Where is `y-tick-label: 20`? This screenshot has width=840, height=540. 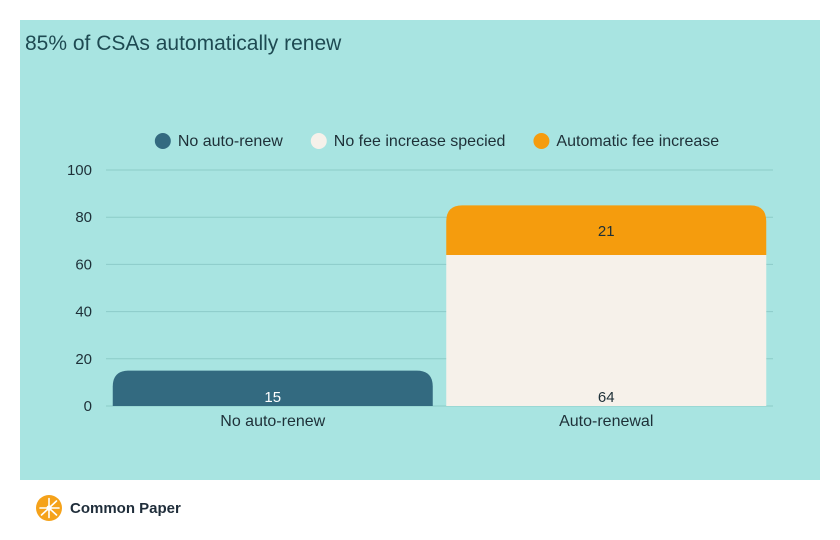
y-tick-label: 20 is located at coordinates (83, 359).